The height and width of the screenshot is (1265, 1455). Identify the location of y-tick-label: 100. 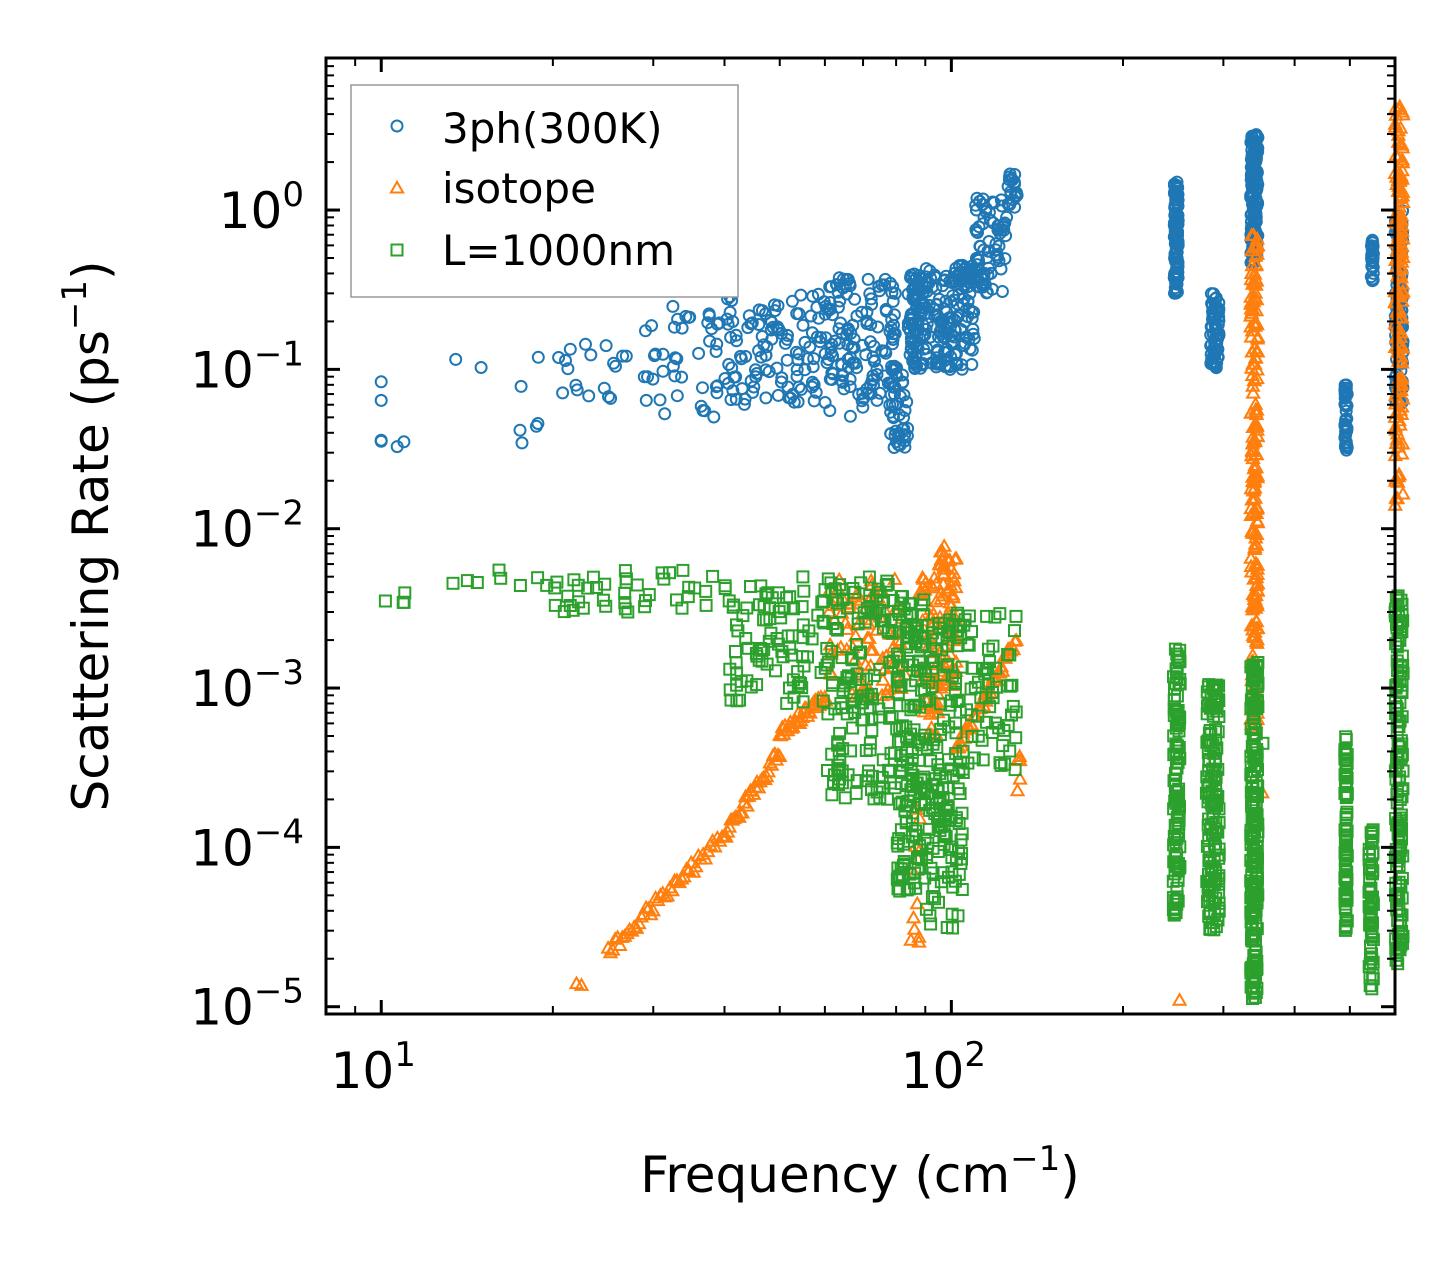
(261, 207).